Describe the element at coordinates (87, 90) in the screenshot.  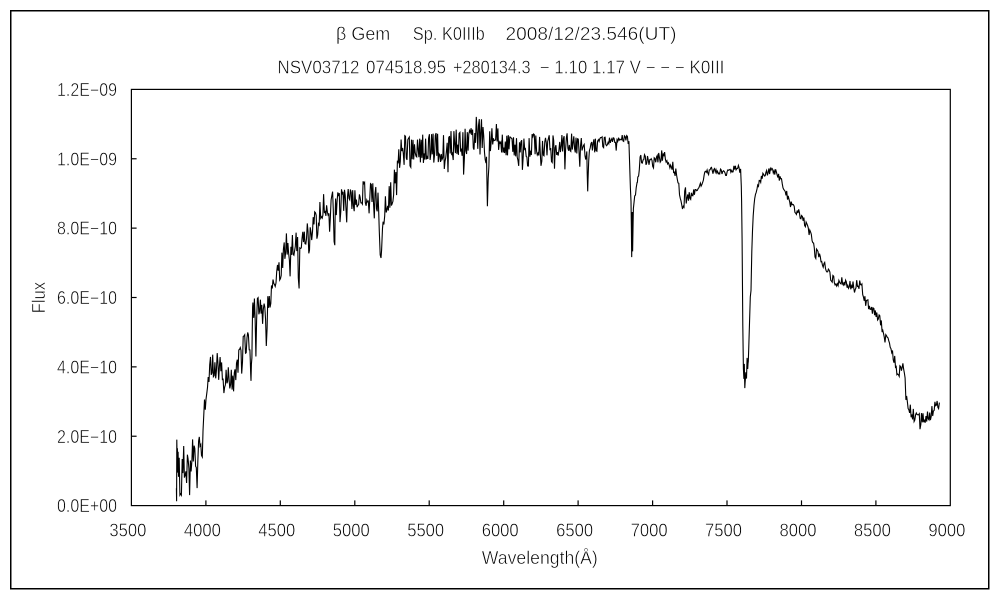
I see `svg-text: 1.2E−09` at that location.